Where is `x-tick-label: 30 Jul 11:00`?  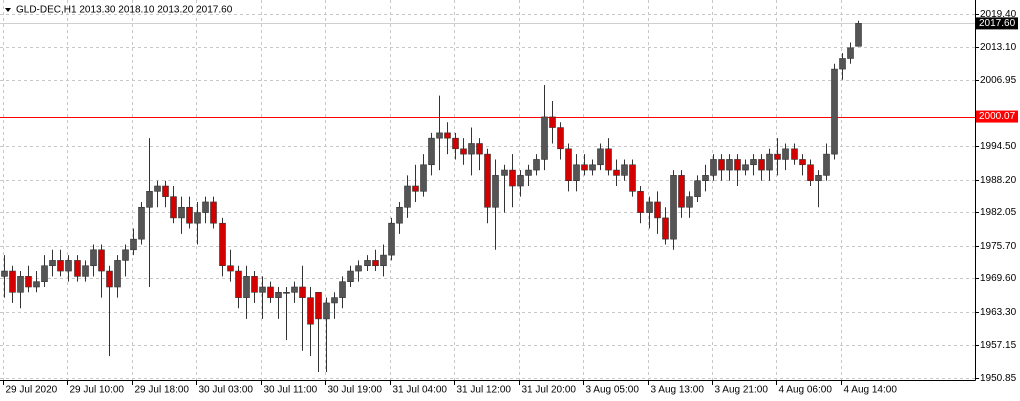
x-tick-label: 30 Jul 11:00 is located at coordinates (291, 390).